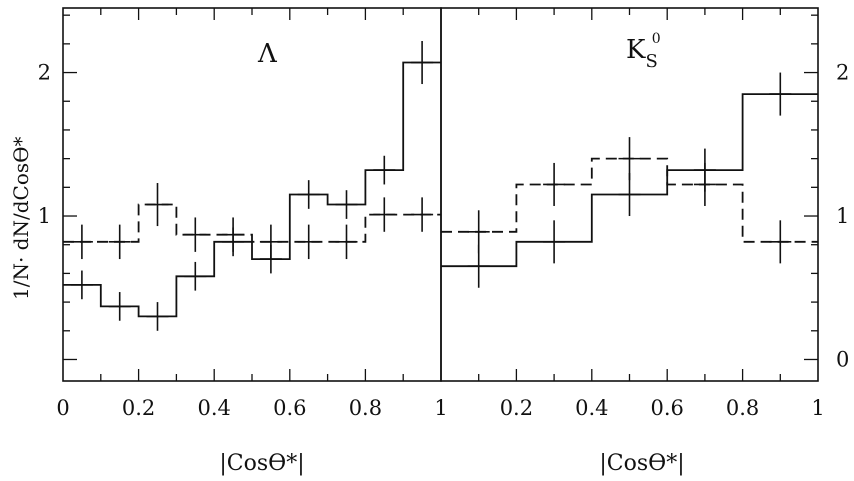 This screenshot has height=481, width=854. What do you see at coordinates (641, 463) in the screenshot?
I see `x-axis-label-right: |Cosϴ*|` at bounding box center [641, 463].